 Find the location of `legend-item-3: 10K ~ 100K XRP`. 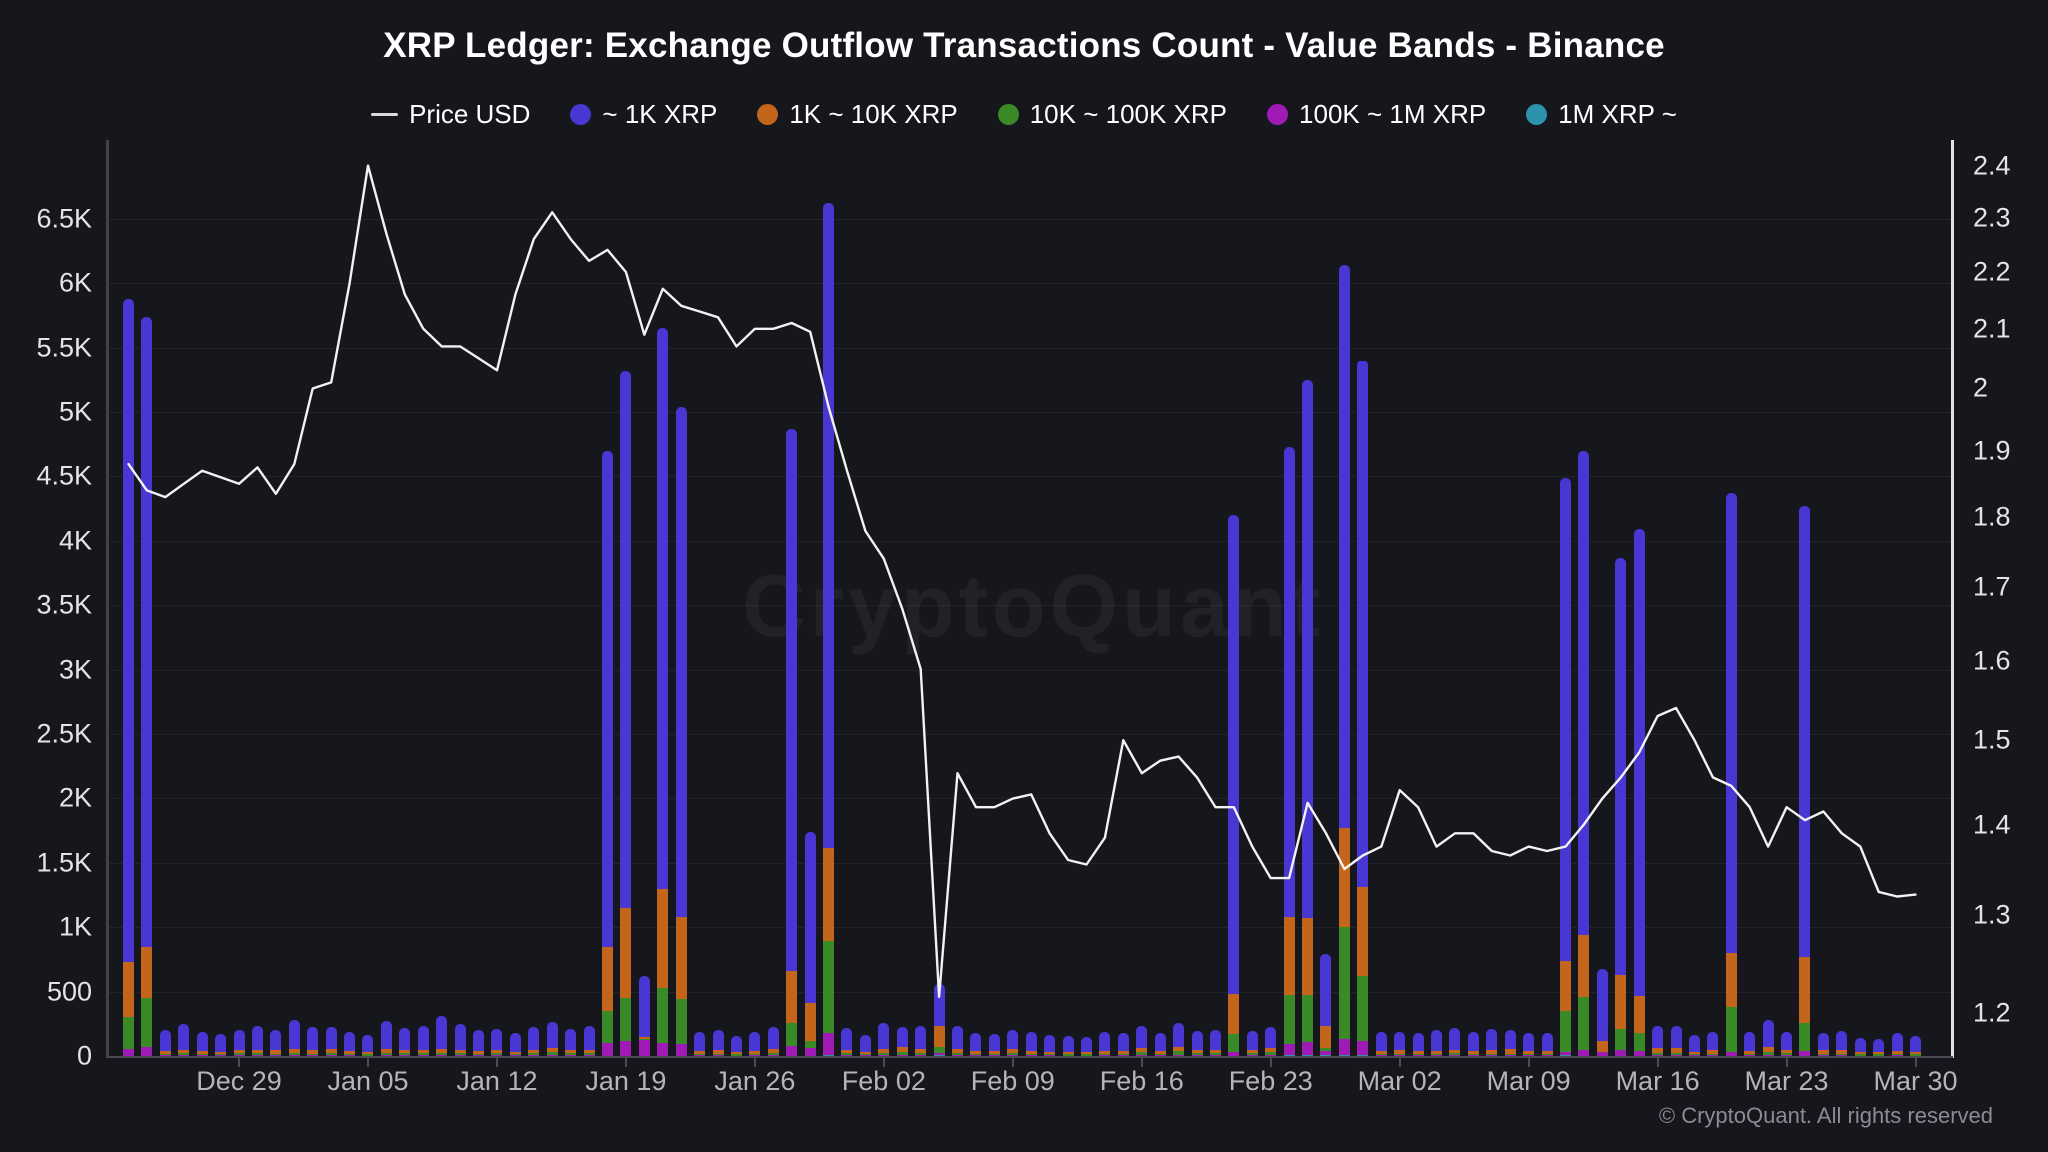

legend-item-3: 10K ~ 100K XRP is located at coordinates (1112, 114).